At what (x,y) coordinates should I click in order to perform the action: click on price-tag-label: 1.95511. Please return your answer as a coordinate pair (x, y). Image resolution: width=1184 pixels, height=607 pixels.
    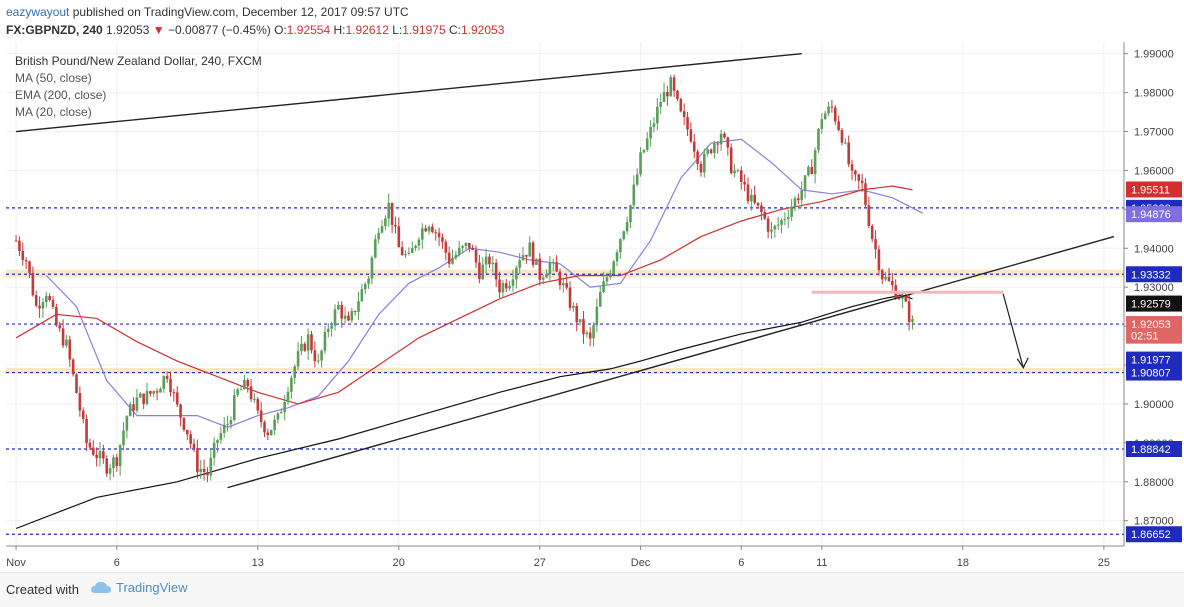
    Looking at the image, I should click on (1150, 190).